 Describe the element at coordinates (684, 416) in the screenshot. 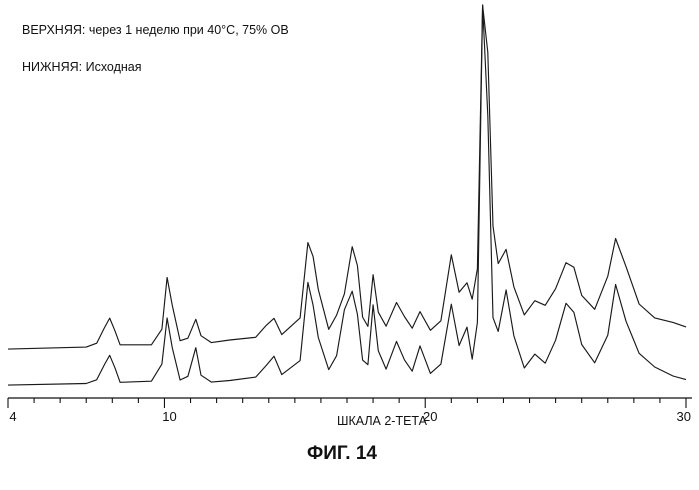

I see `x-tick-label: 30` at that location.